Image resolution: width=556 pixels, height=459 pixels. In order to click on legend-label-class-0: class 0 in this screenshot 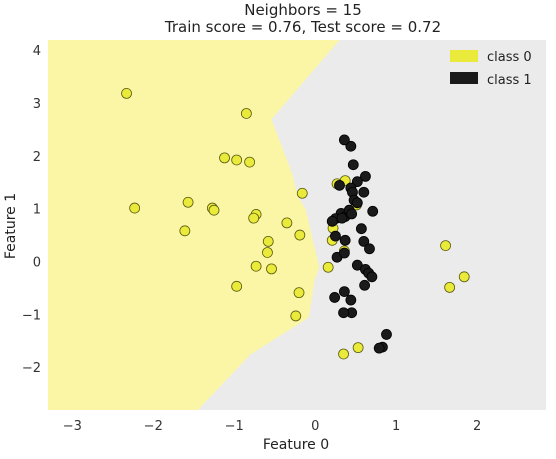, I will do `click(509, 57)`.